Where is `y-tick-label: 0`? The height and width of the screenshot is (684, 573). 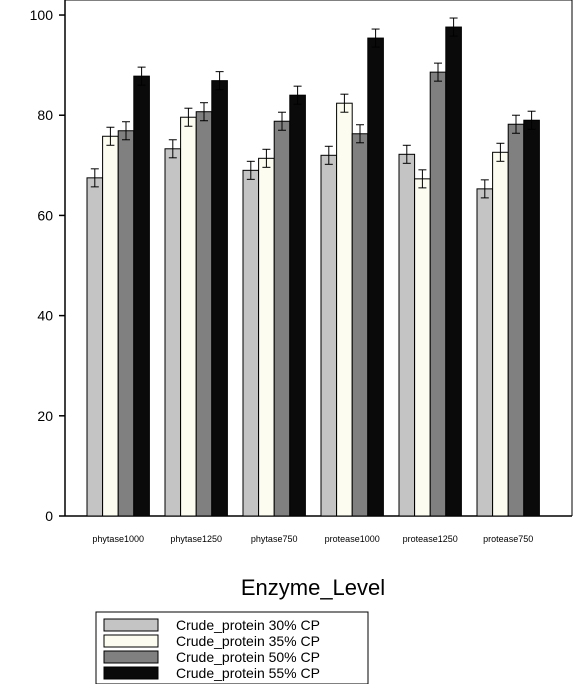 y-tick-label: 0 is located at coordinates (49, 516).